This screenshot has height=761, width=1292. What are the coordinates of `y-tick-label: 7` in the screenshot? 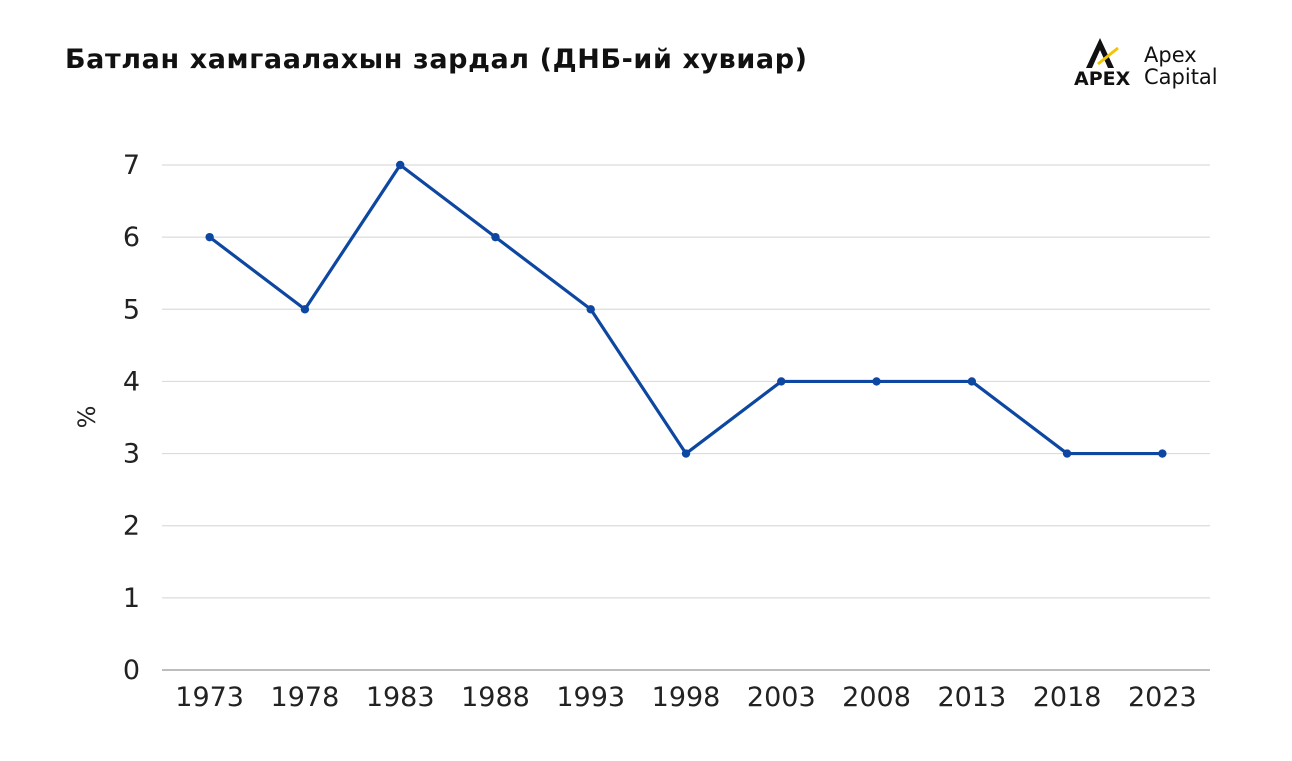 It's located at (131, 165).